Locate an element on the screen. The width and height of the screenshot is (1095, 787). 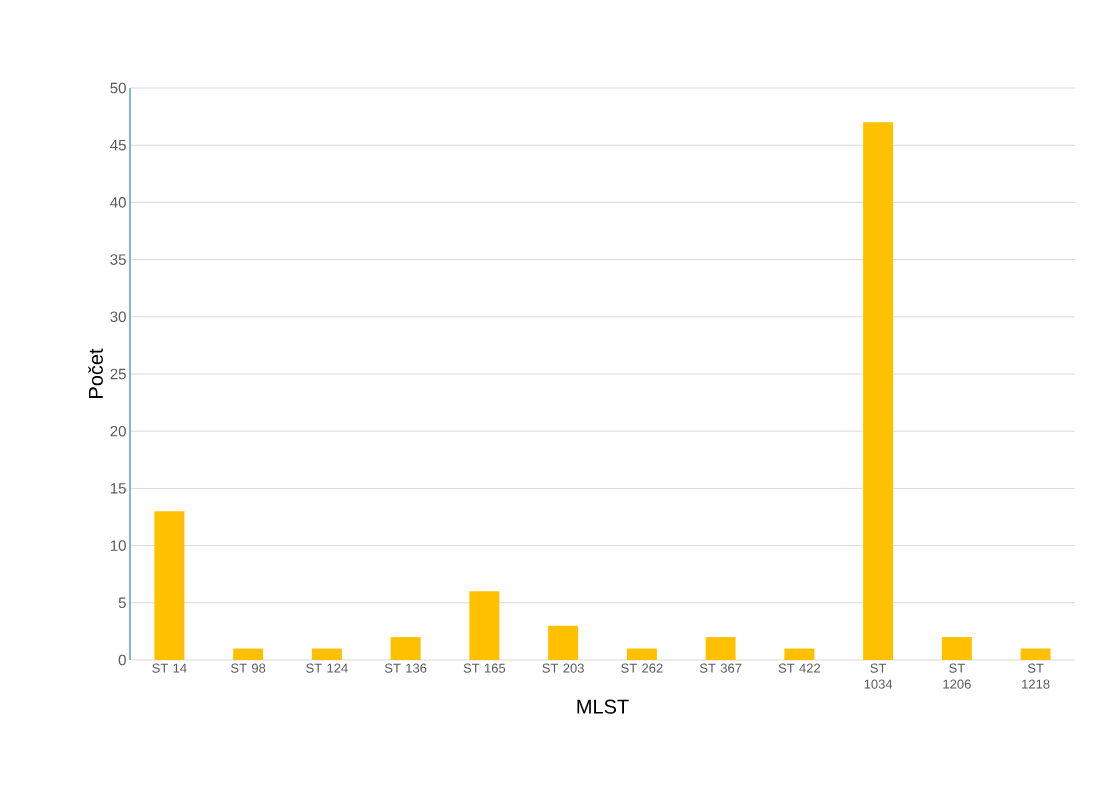
y-tick-label: 25 is located at coordinates (118, 374).